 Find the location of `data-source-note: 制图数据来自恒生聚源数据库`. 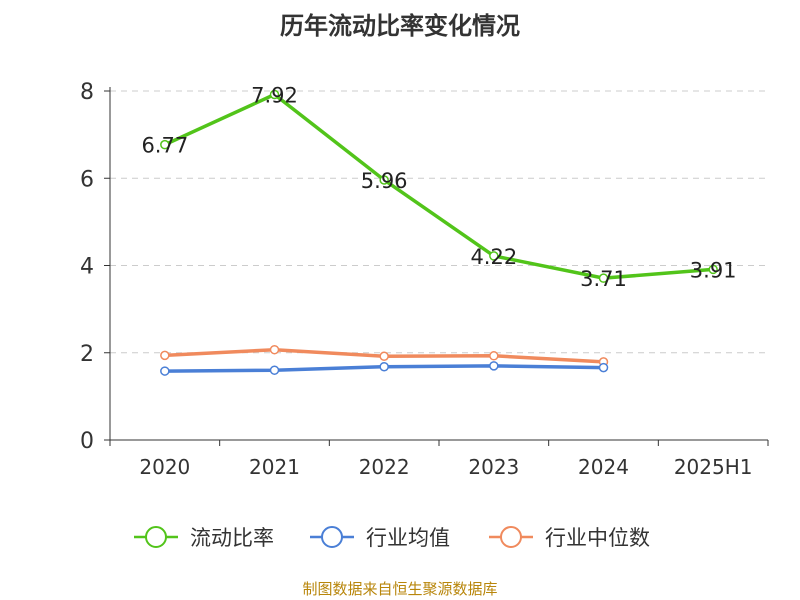

data-source-note: 制图数据来自恒生聚源数据库 is located at coordinates (400, 589).